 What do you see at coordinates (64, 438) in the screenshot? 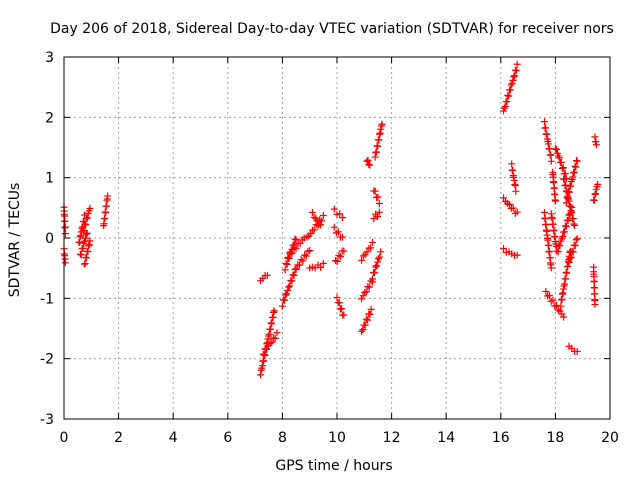
I see `x-tick-label: 0` at bounding box center [64, 438].